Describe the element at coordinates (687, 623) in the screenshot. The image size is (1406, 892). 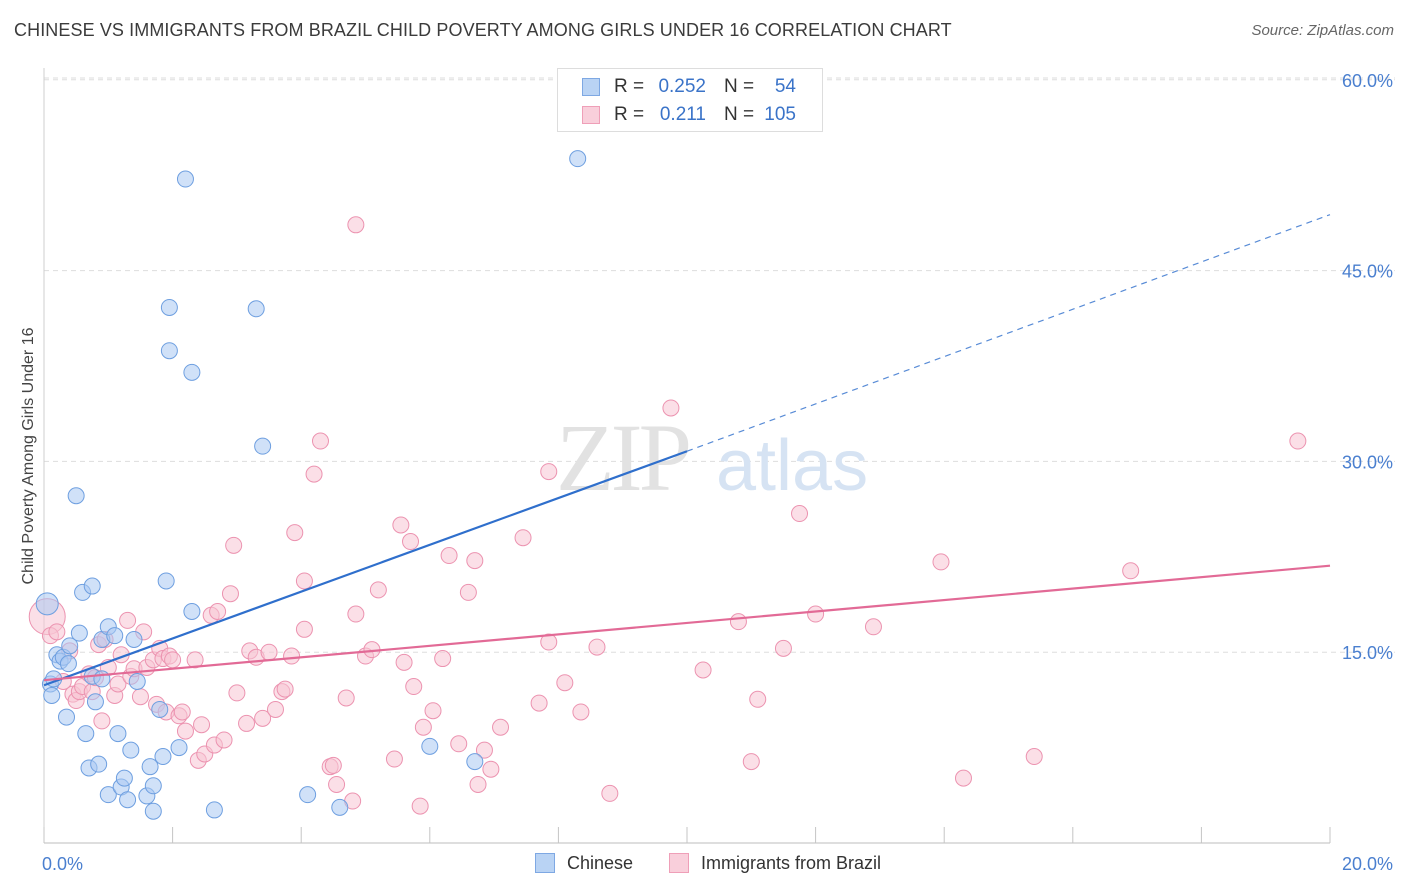
I see `brazil-trend-line` at that location.